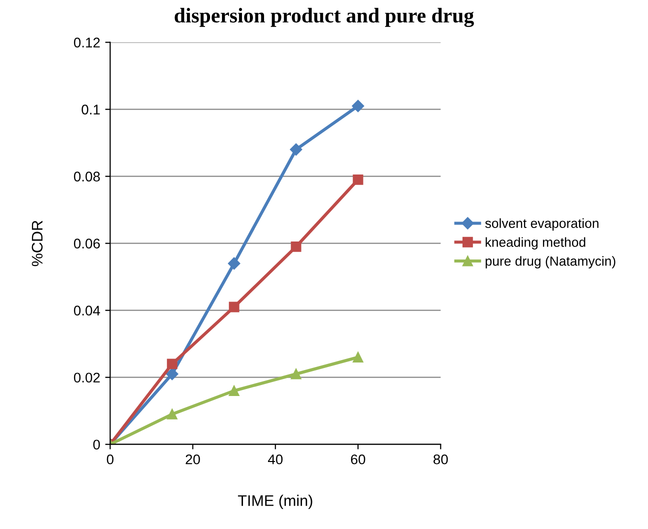 The image size is (648, 529). Describe the element at coordinates (275, 502) in the screenshot. I see `x-axis-title: TIME (min)` at that location.